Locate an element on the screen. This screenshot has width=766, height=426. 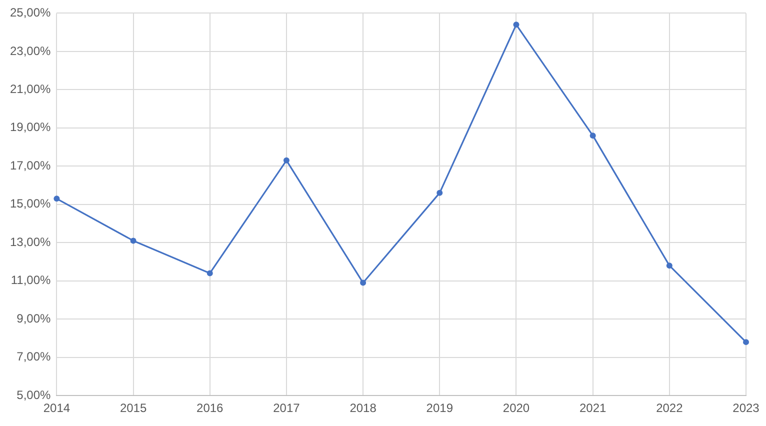
x-tick-label: 2021 is located at coordinates (592, 408).